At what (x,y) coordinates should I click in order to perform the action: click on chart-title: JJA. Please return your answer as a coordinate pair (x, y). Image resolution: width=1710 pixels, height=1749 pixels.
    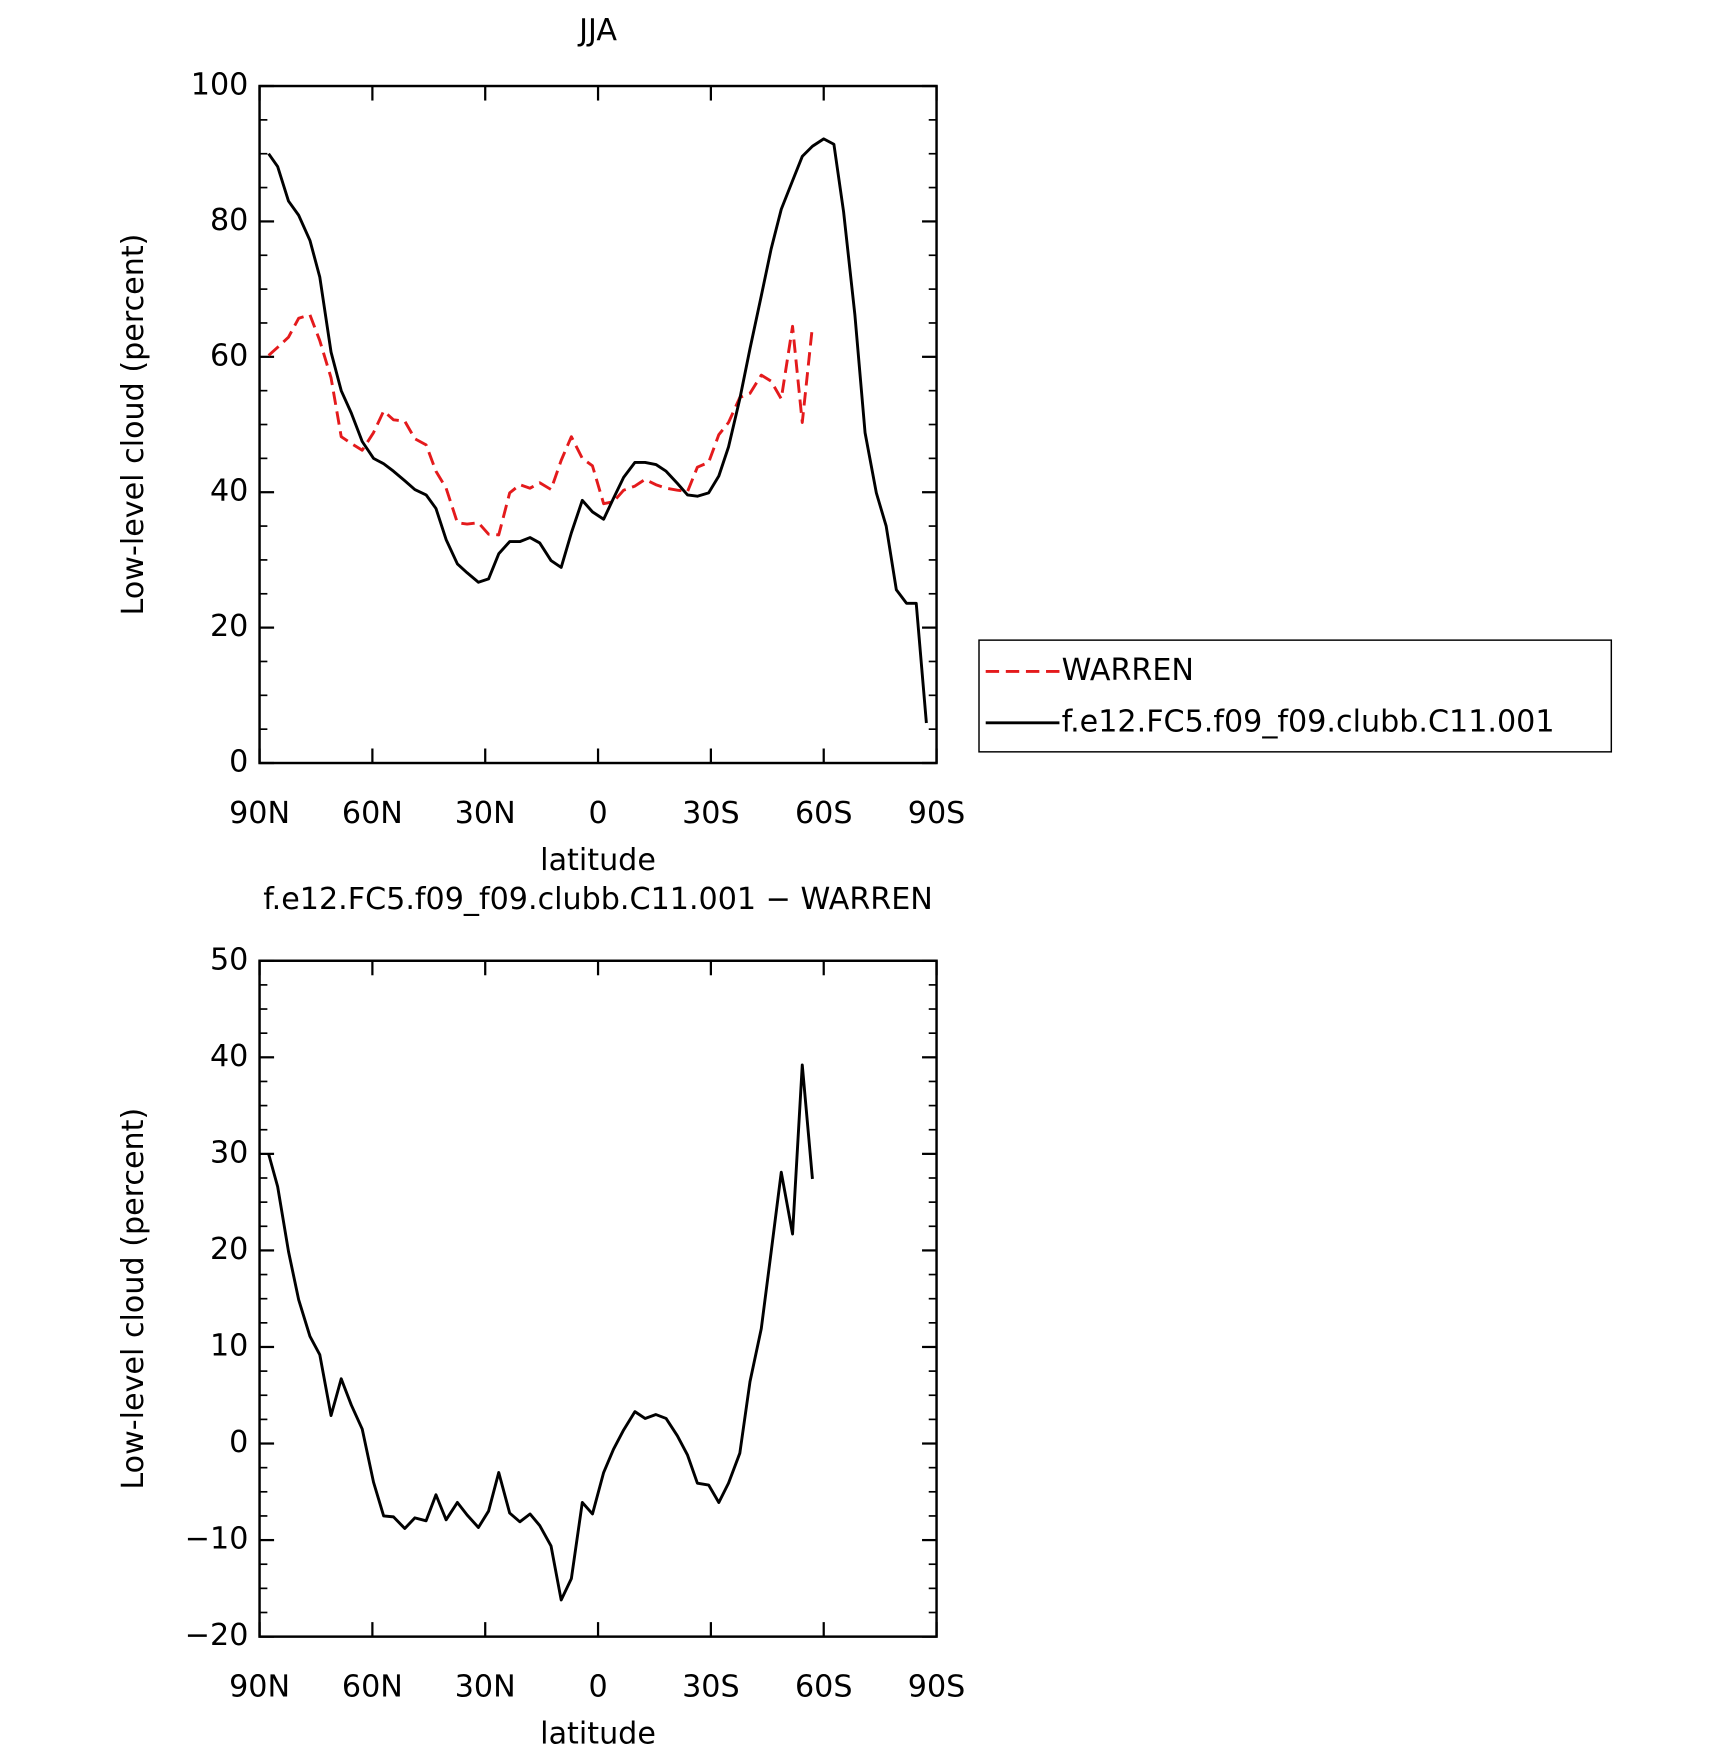
    Looking at the image, I should click on (597, 30).